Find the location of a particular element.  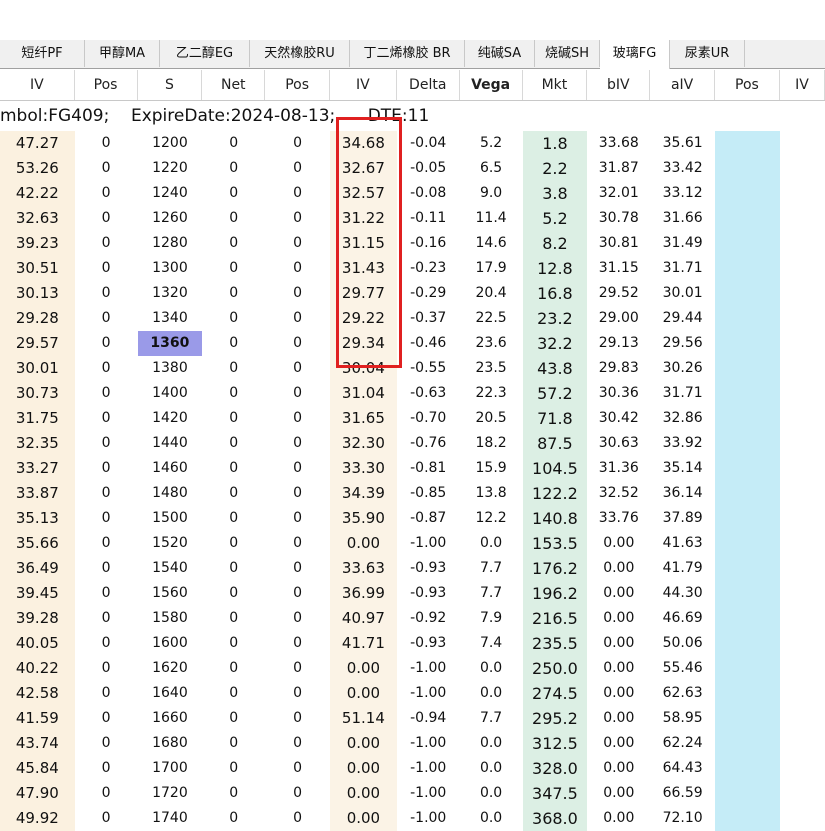

cell-delta: -0.93 is located at coordinates (428, 593).